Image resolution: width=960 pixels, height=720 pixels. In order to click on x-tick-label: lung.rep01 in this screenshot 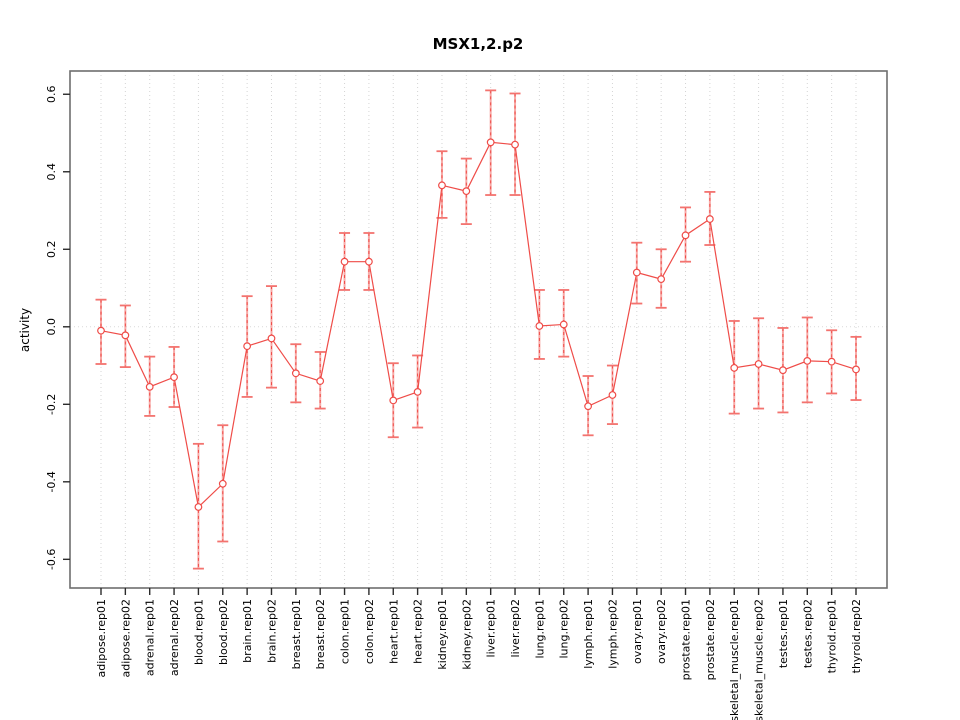, I will do `click(539, 629)`.